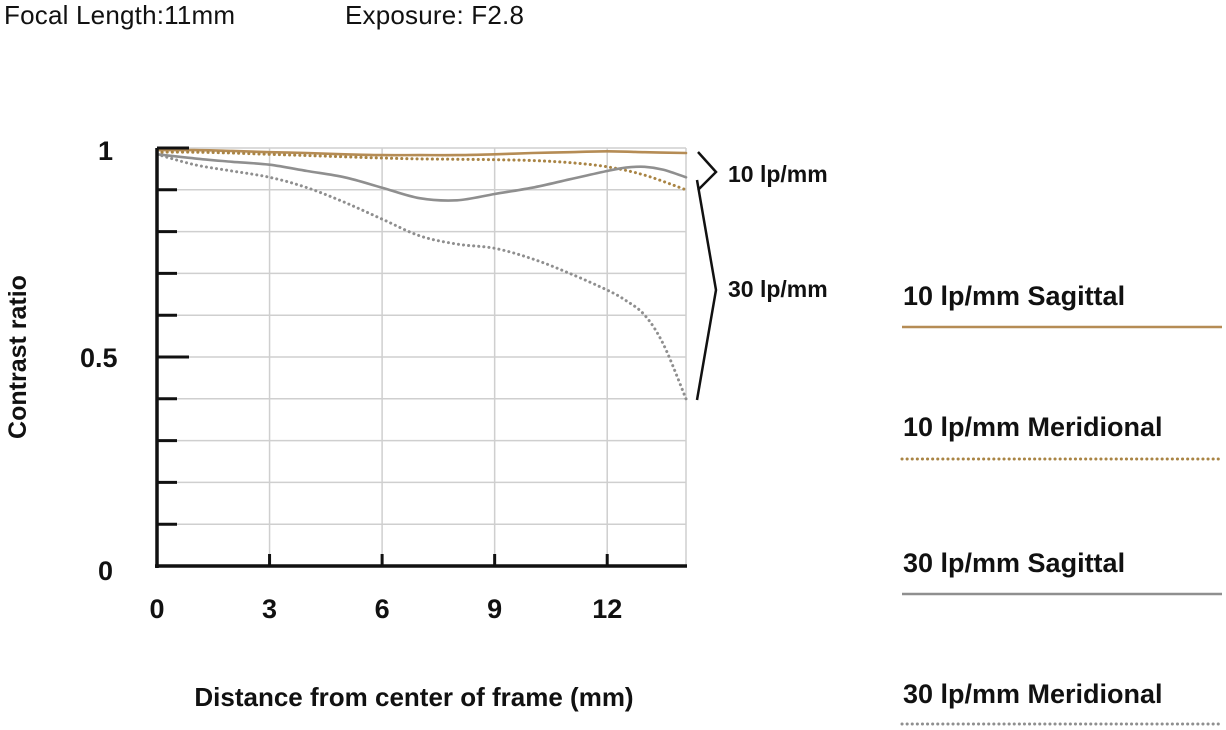 The width and height of the screenshot is (1226, 730). Describe the element at coordinates (269, 609) in the screenshot. I see `x-tick-label: 3` at that location.